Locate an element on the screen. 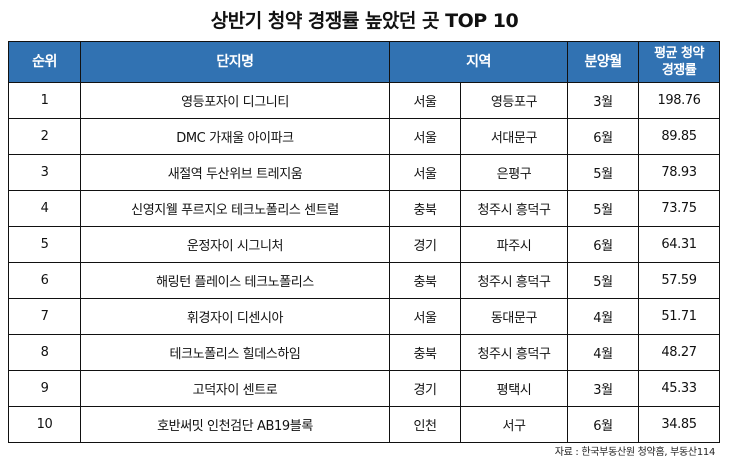  cell-complex-name: 호반써밋 인천검단 AB19블록 is located at coordinates (235, 424).